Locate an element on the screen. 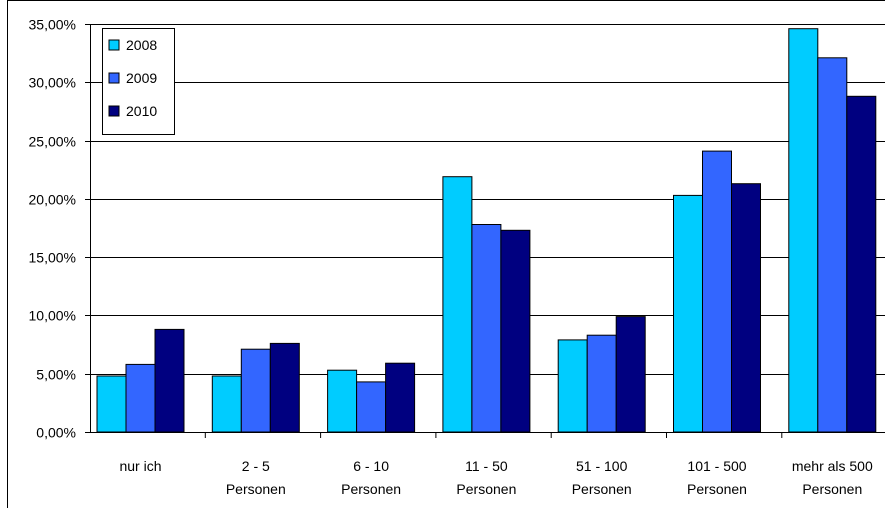  y-tick-label: 15,00% is located at coordinates (52, 258).